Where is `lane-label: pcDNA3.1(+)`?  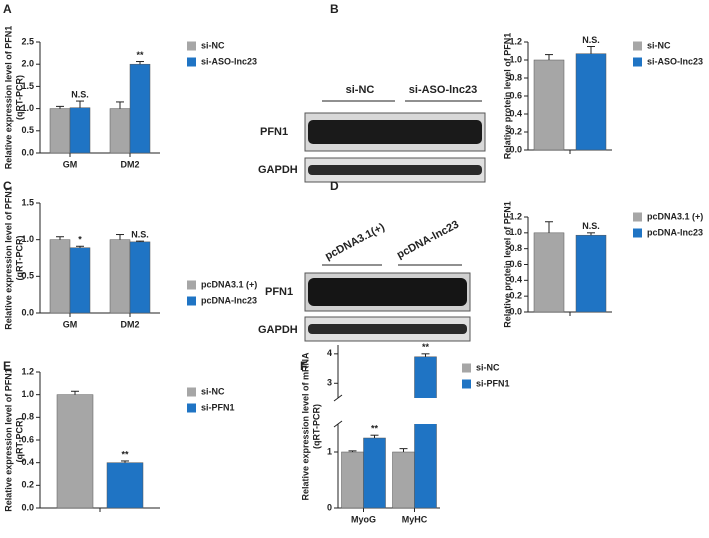
lane-label: pcDNA3.1(+) is located at coordinates (355, 242).